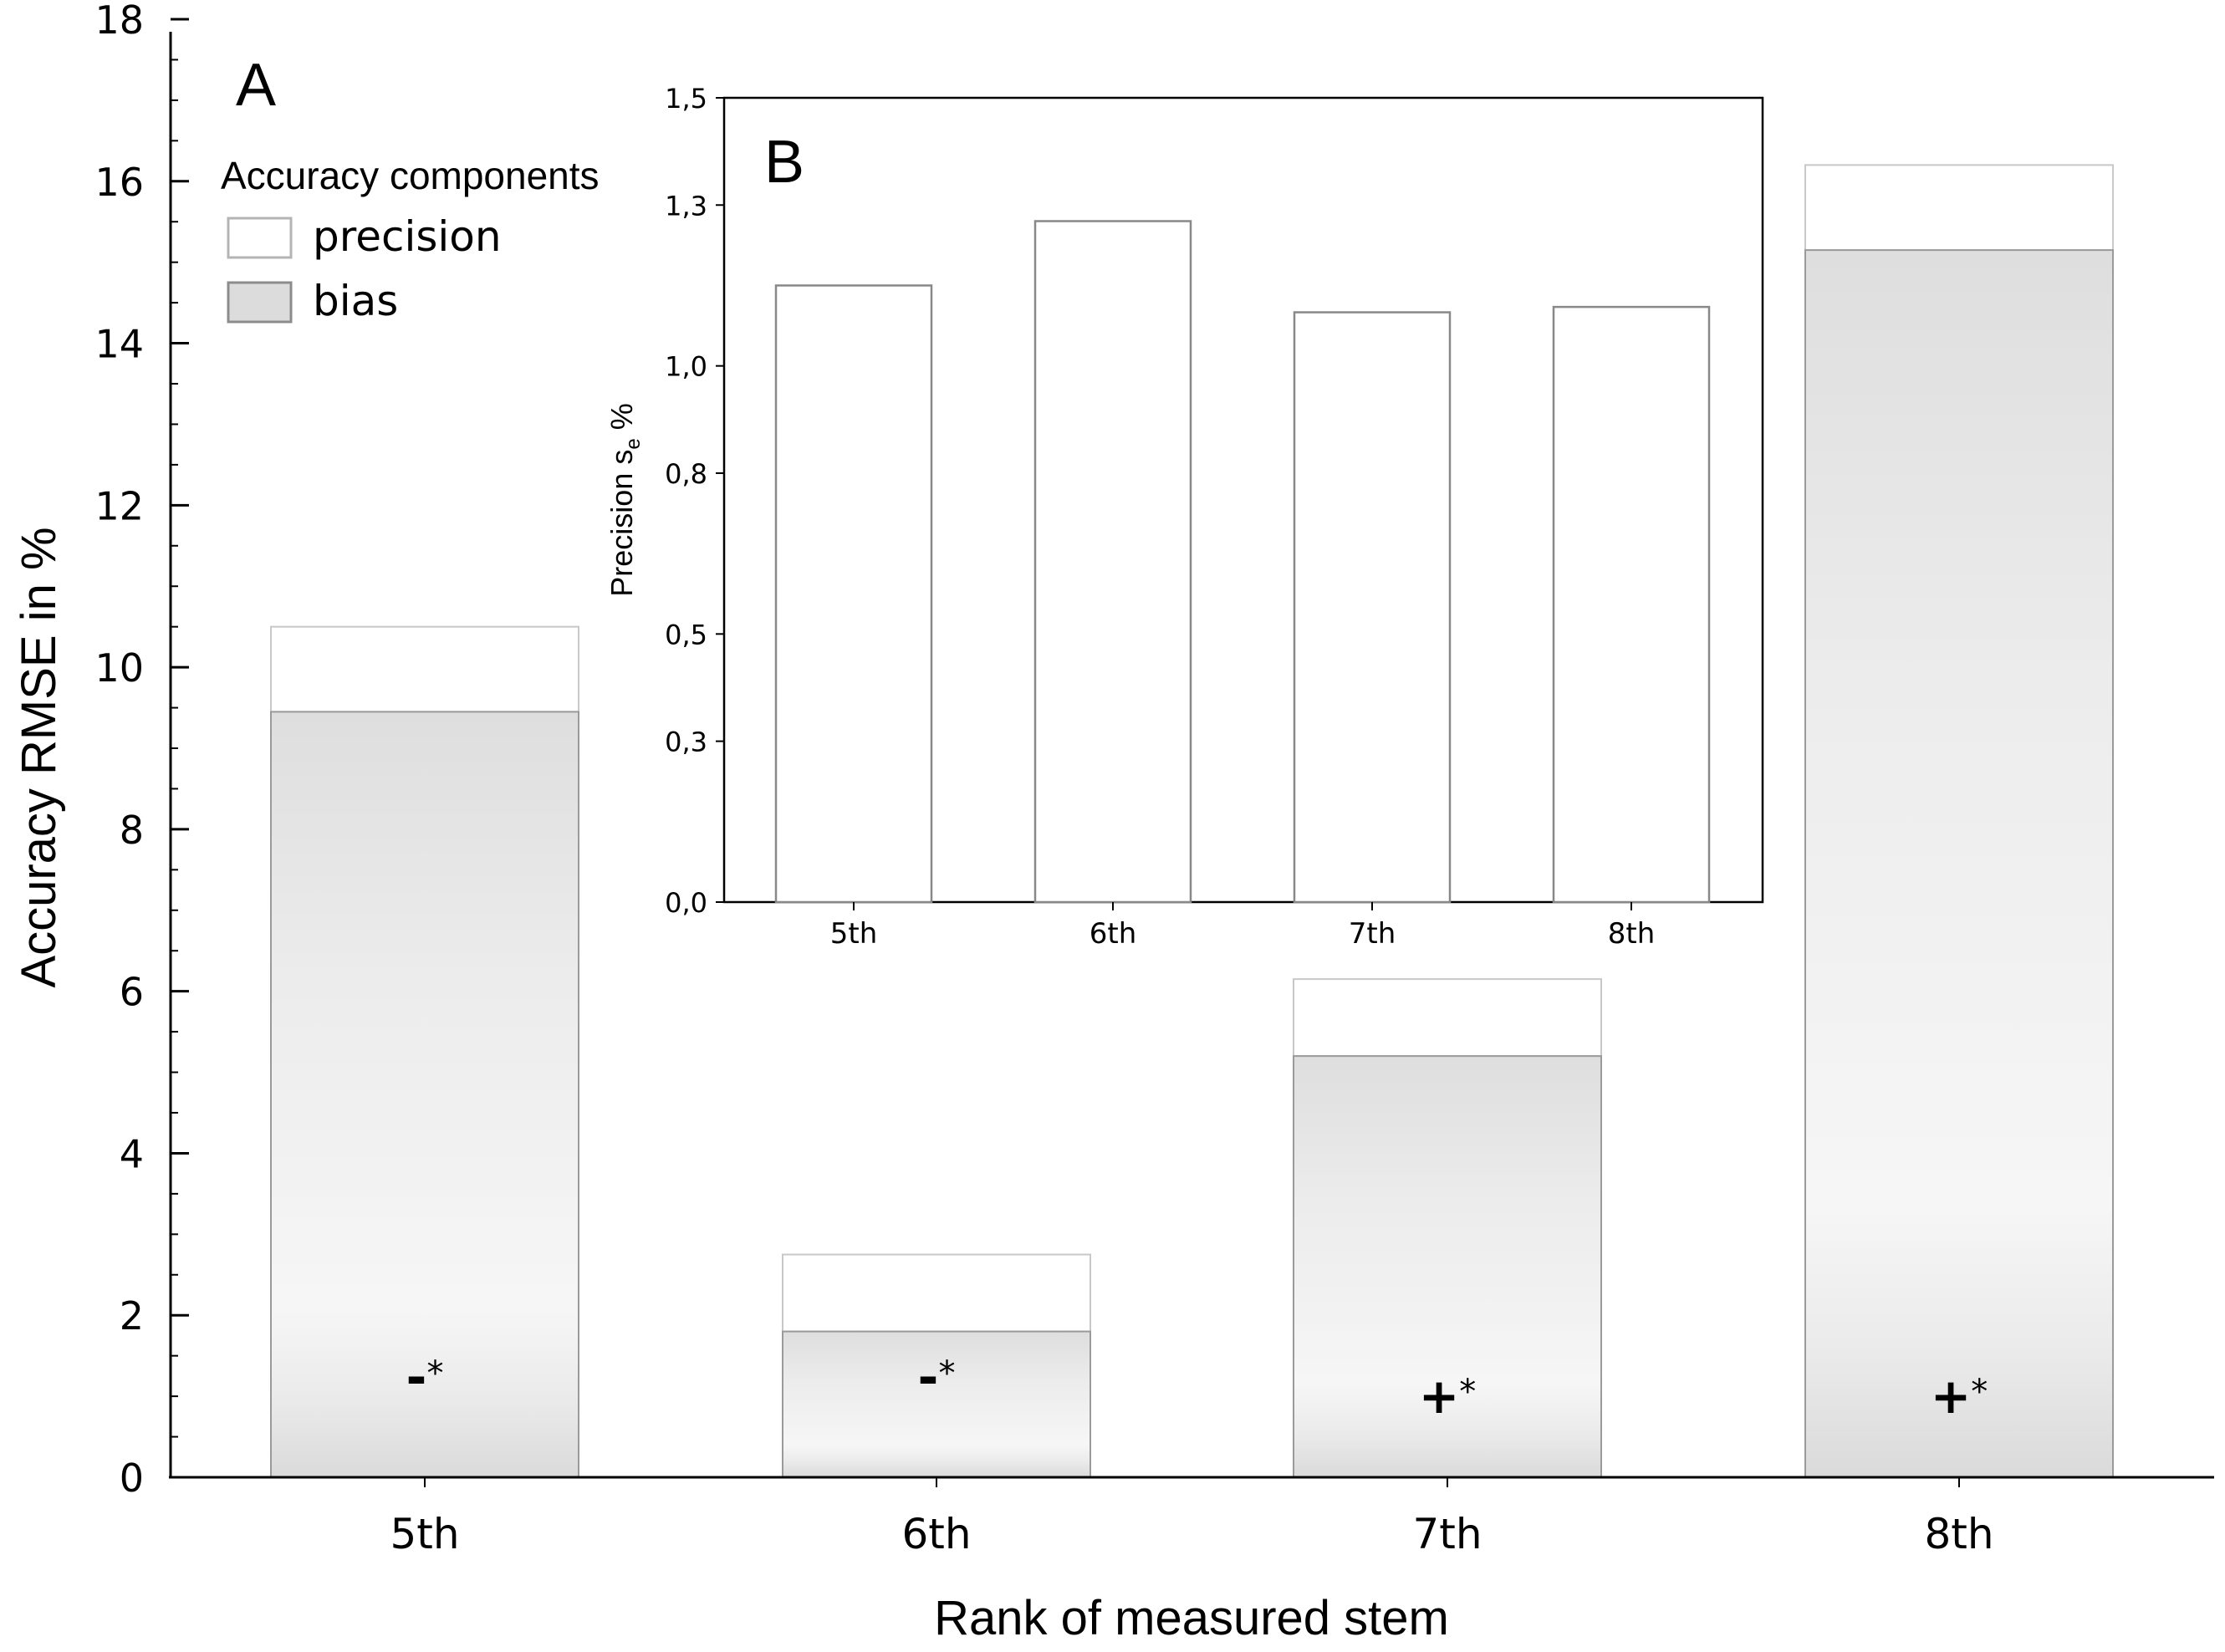 Image resolution: width=2225 pixels, height=1652 pixels. What do you see at coordinates (634, 444) in the screenshot?
I see `y-label-subscript: e` at bounding box center [634, 444].